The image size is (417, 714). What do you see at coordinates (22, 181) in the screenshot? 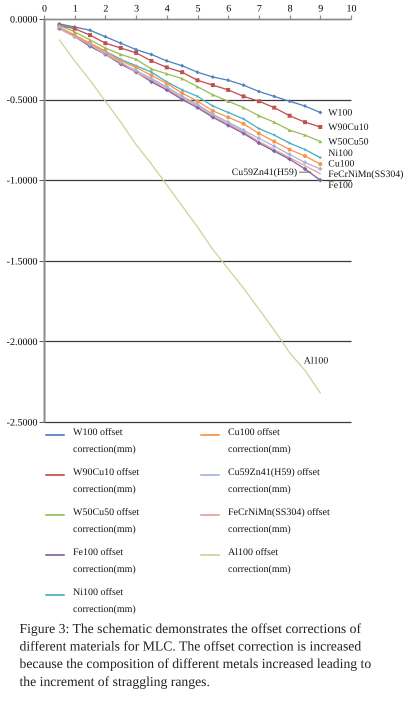
I see `y-tick-label: -1.0000` at bounding box center [22, 181].